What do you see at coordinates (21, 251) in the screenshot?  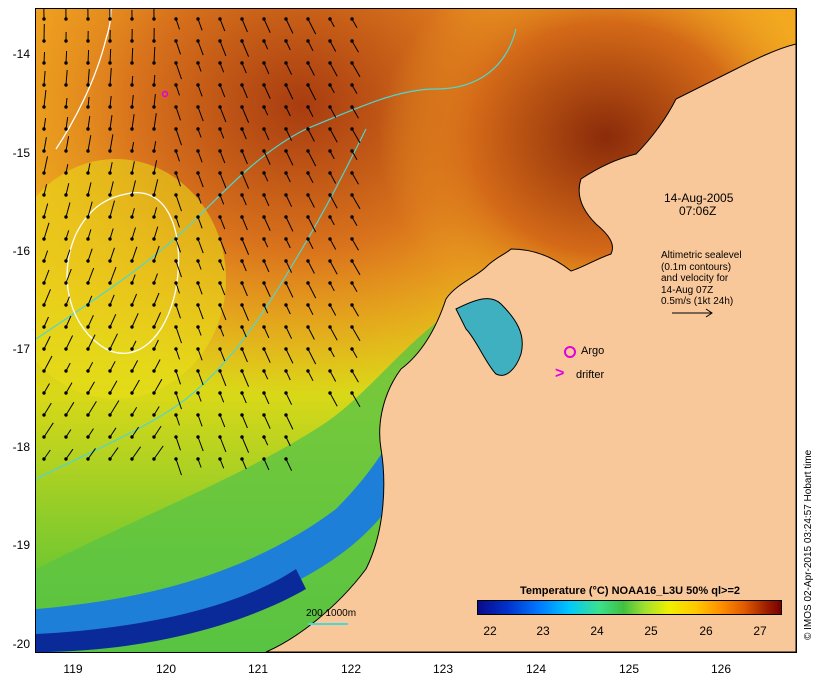 I see `y-tick-label: -16` at bounding box center [21, 251].